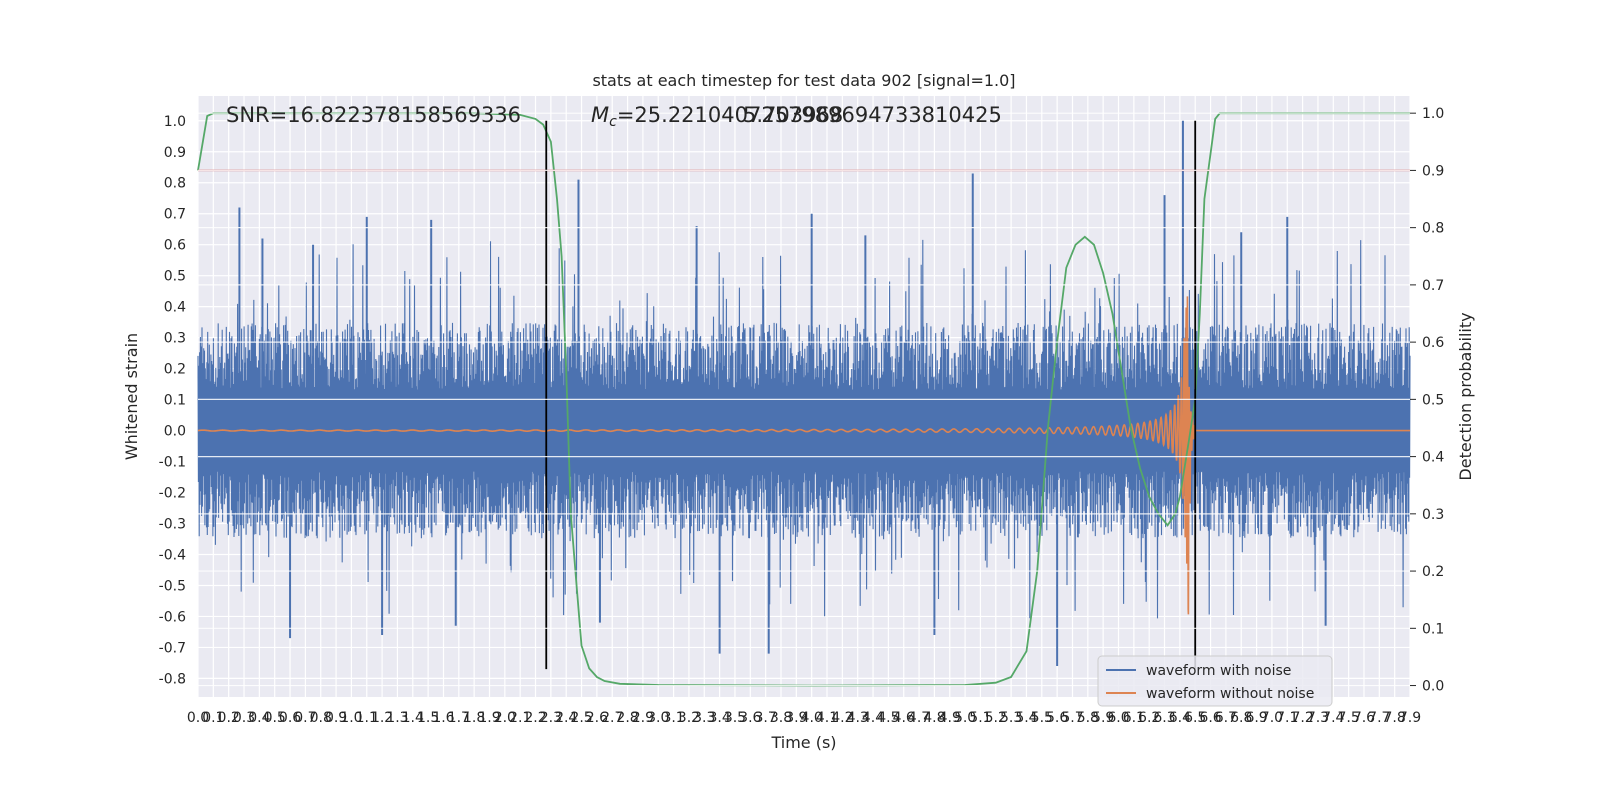  Describe the element at coordinates (175, 370) in the screenshot. I see `y-tick-label-left: 0.2` at that location.